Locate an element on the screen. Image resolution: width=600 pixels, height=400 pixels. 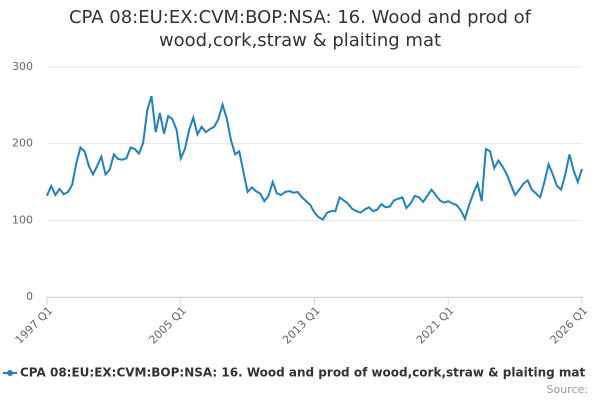
y-tick-label: 200 is located at coordinates (22, 143).